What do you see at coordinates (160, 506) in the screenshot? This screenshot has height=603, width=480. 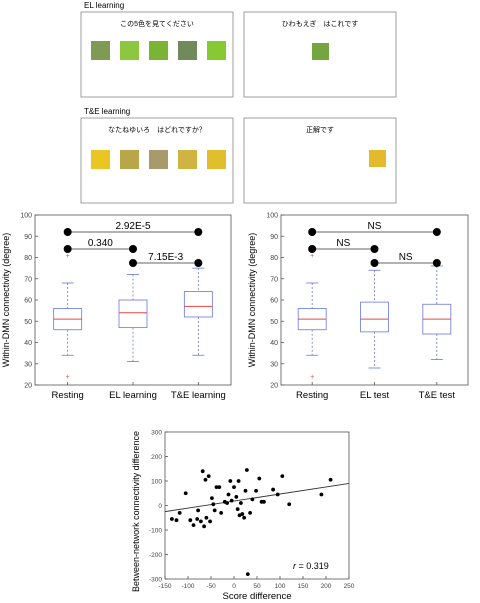 I see `y-tick-label: 0` at bounding box center [160, 506].